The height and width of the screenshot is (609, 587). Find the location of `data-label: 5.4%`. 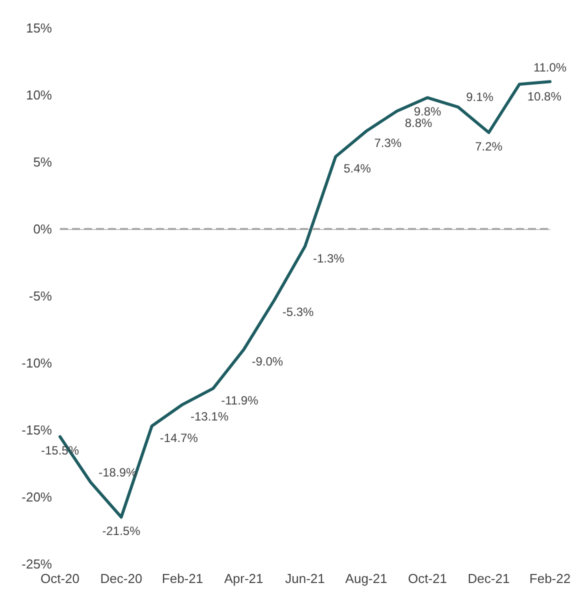

data-label: 5.4% is located at coordinates (358, 169).